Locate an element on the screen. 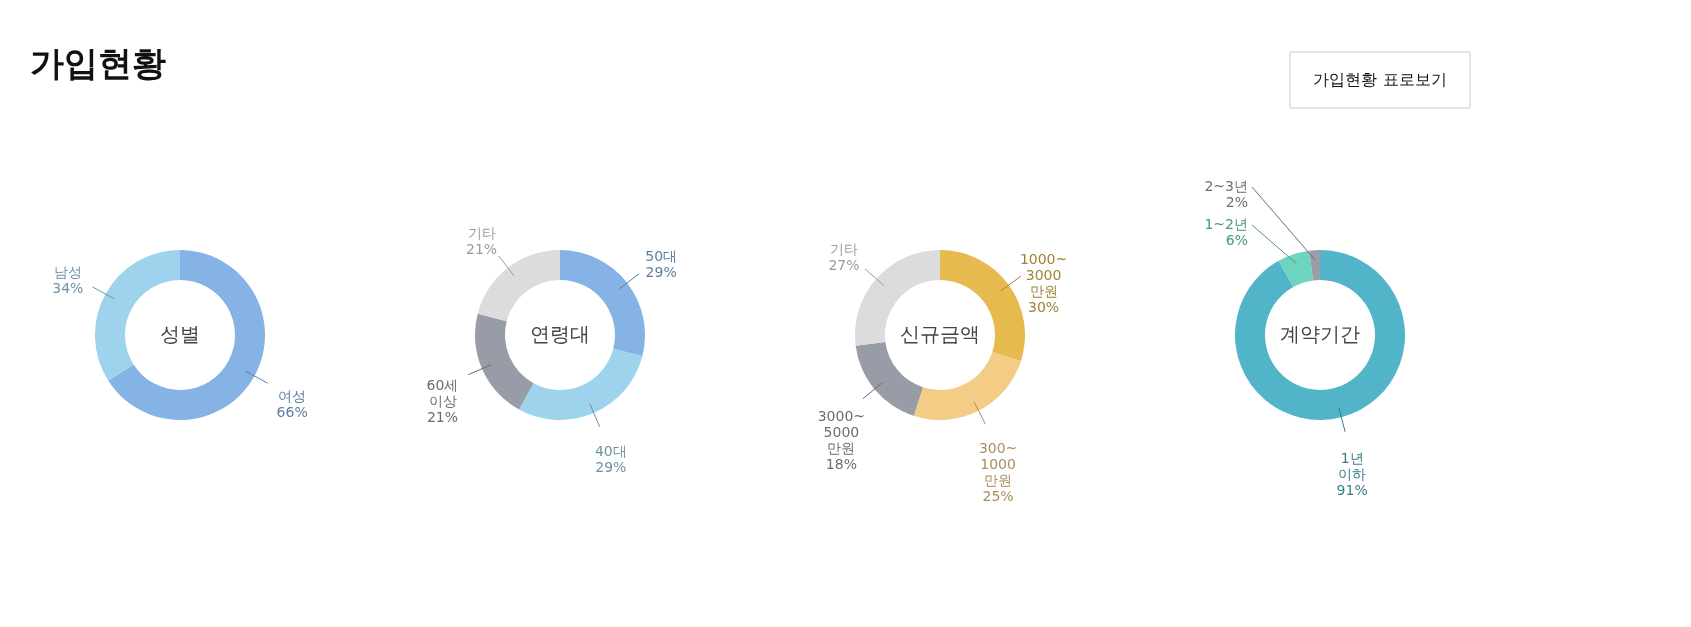  slice-label: 2~3년 is located at coordinates (1226, 186).